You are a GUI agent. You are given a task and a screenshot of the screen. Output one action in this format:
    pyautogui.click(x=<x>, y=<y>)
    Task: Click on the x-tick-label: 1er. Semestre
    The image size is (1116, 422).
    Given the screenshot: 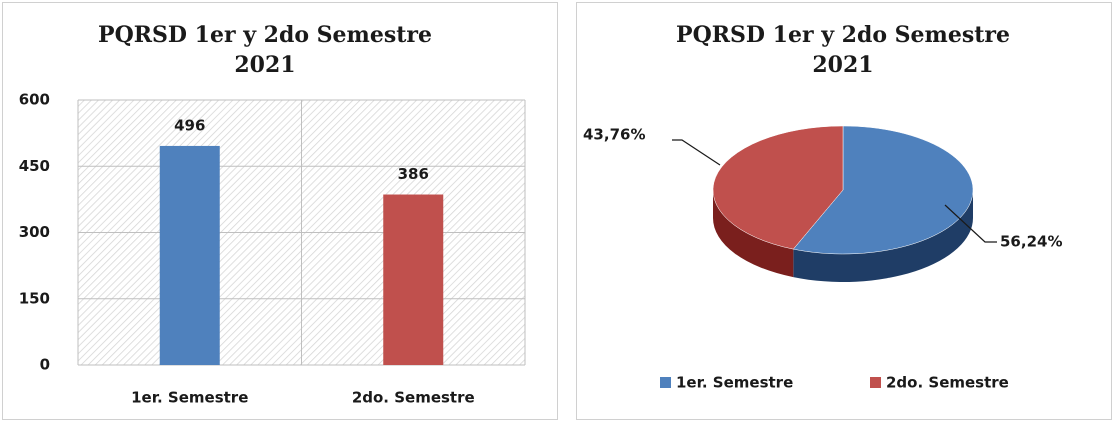 What is the action you would take?
    pyautogui.click(x=189, y=398)
    